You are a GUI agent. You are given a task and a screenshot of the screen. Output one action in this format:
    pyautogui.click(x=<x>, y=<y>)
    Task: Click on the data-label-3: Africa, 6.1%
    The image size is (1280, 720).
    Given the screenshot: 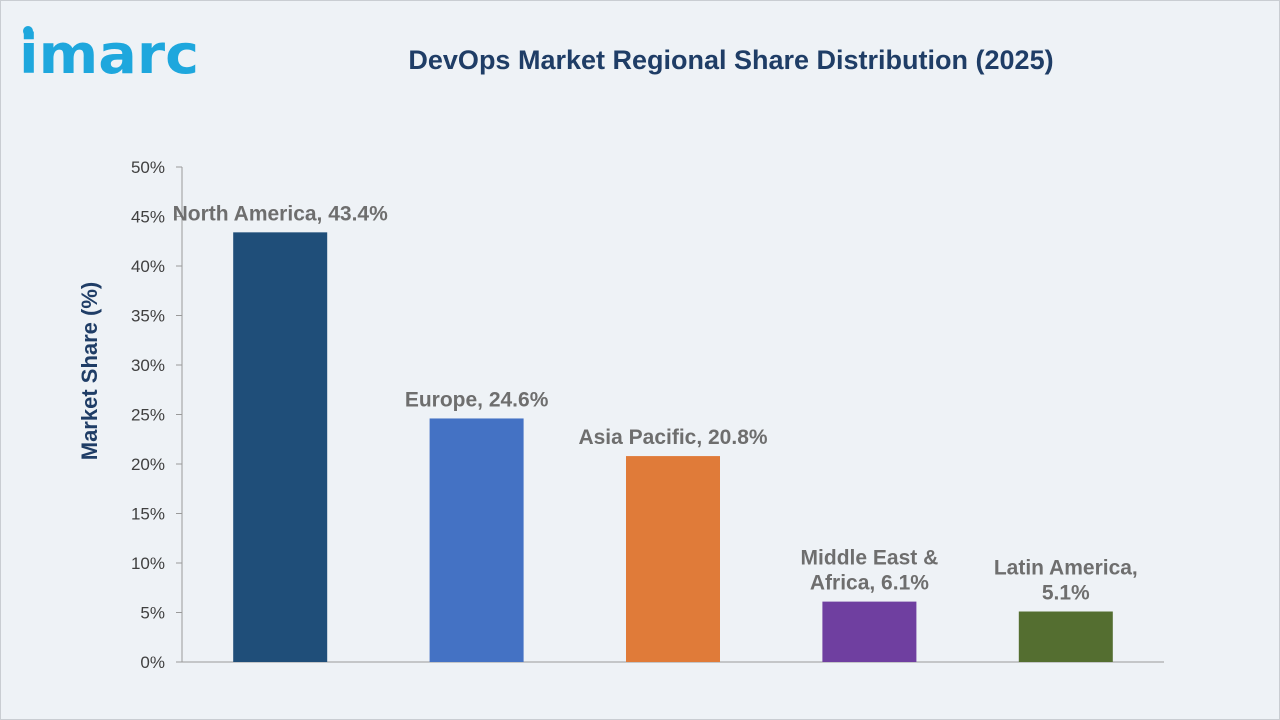 What is the action you would take?
    pyautogui.click(x=869, y=583)
    